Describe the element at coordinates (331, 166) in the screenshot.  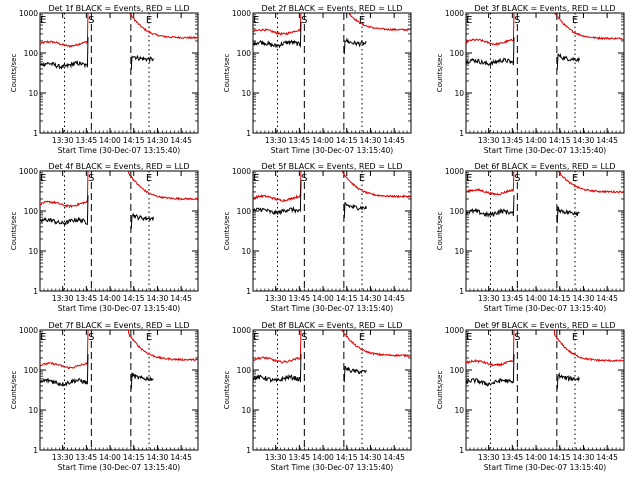
I see `panel-title: Det 5f BLACK = Events, RED = LLD` at that location.